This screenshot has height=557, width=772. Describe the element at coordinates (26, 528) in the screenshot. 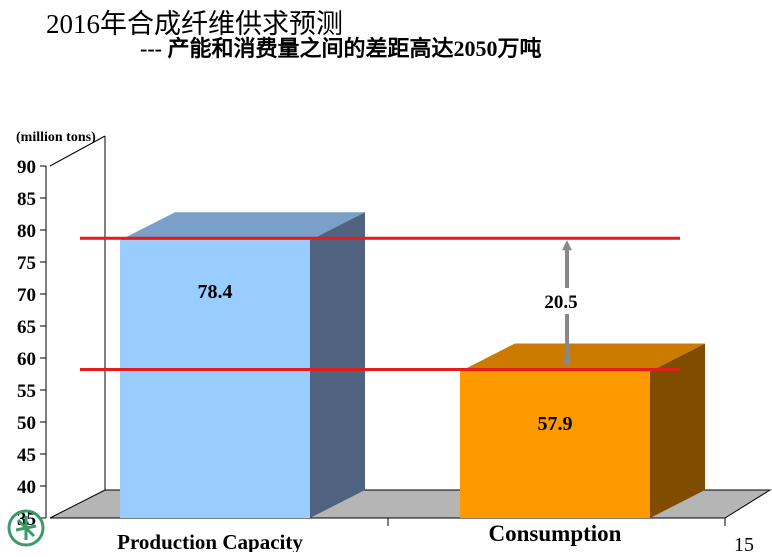

I see `logo-icon` at that location.